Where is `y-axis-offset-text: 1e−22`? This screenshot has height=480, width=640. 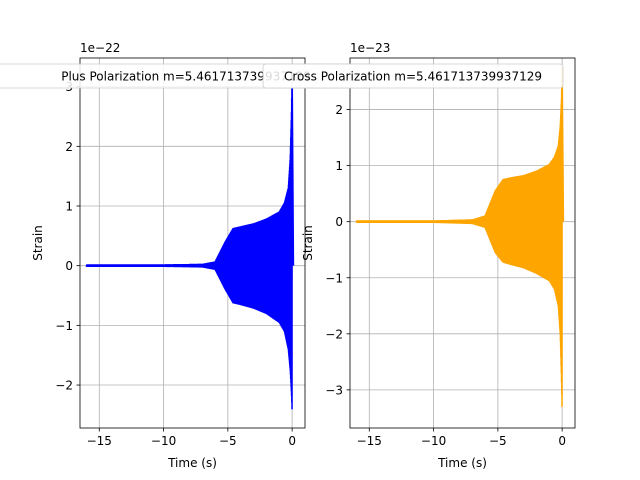
y-axis-offset-text: 1e−22 is located at coordinates (100, 48).